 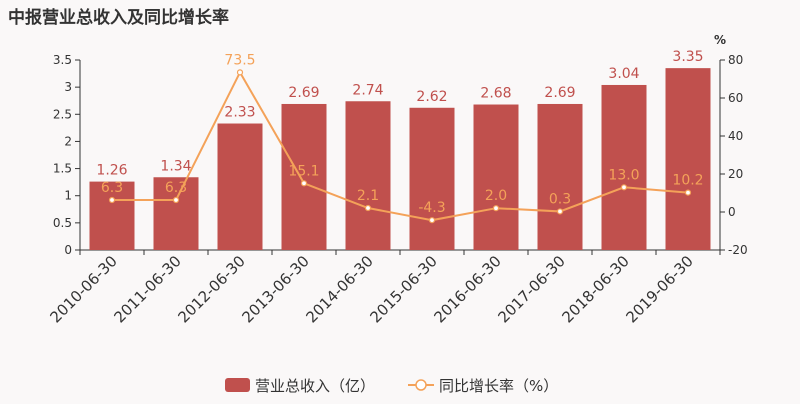 I want to click on y-right-tick-label: 40, so click(x=735, y=136).